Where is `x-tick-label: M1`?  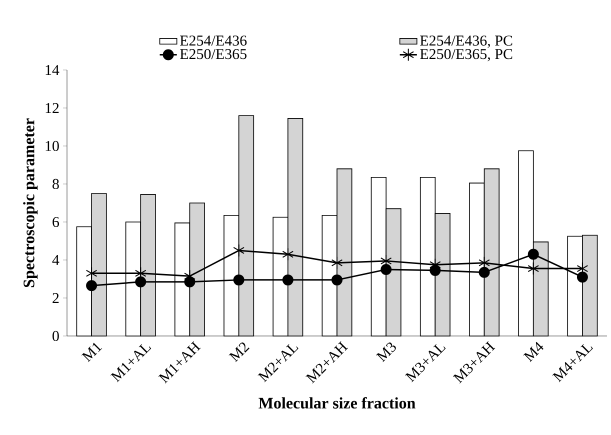 x-tick-label: M1 is located at coordinates (91, 352).